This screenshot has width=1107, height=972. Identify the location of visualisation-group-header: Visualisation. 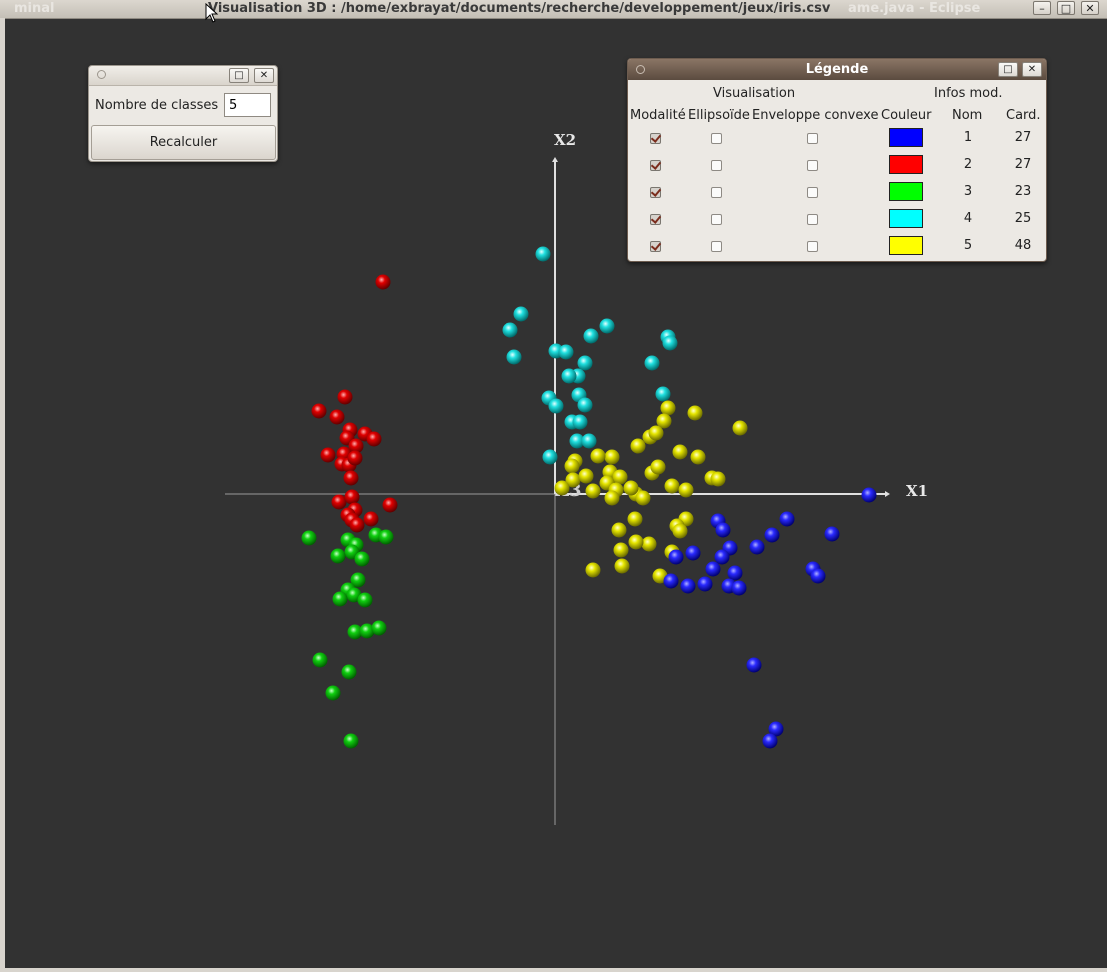
(754, 93).